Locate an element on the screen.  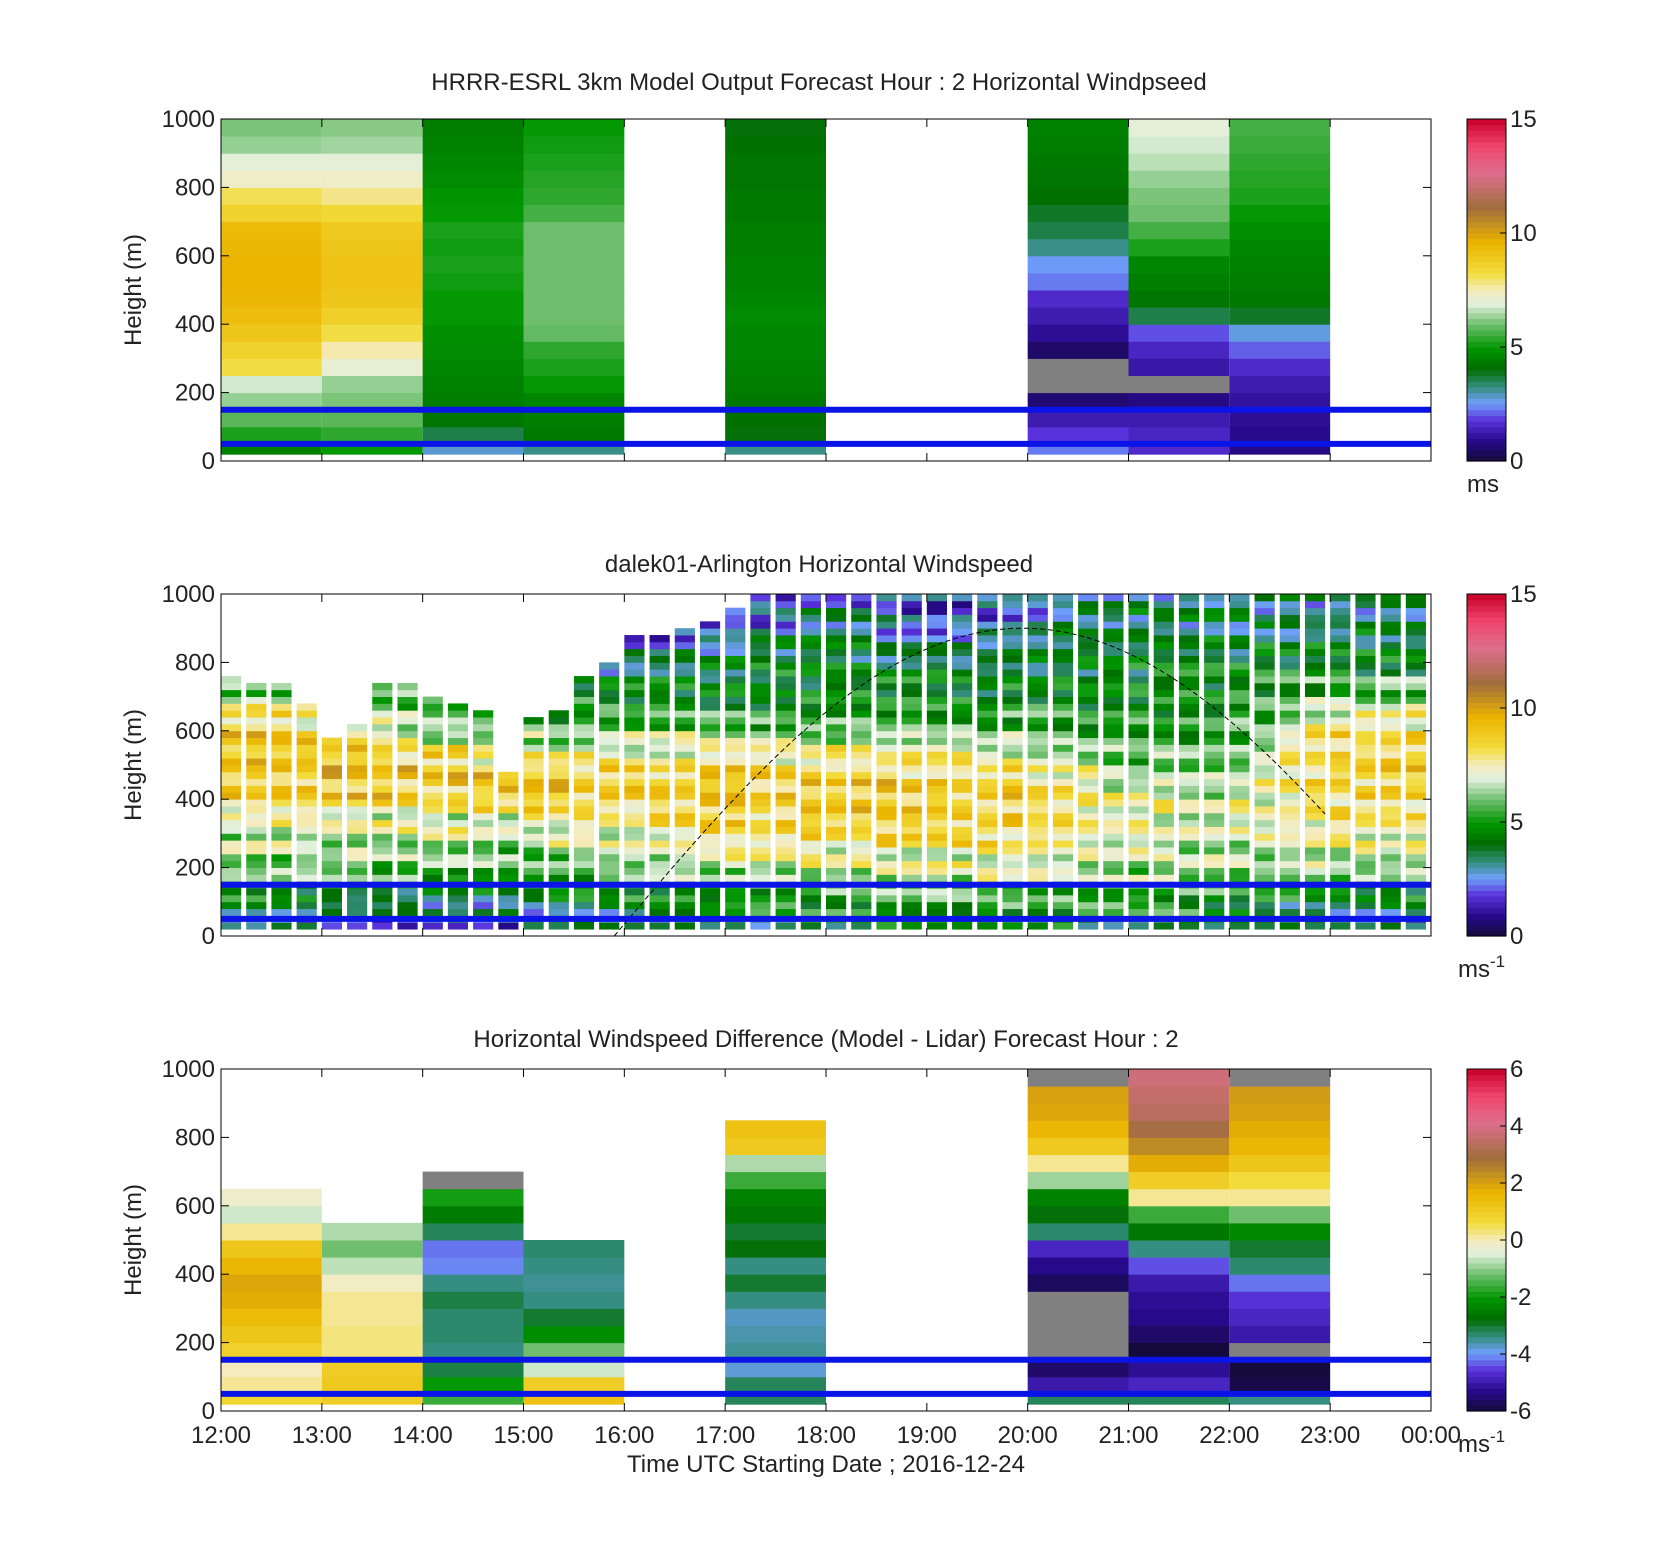
colorbar-tick-label: 2 is located at coordinates (1516, 1183).